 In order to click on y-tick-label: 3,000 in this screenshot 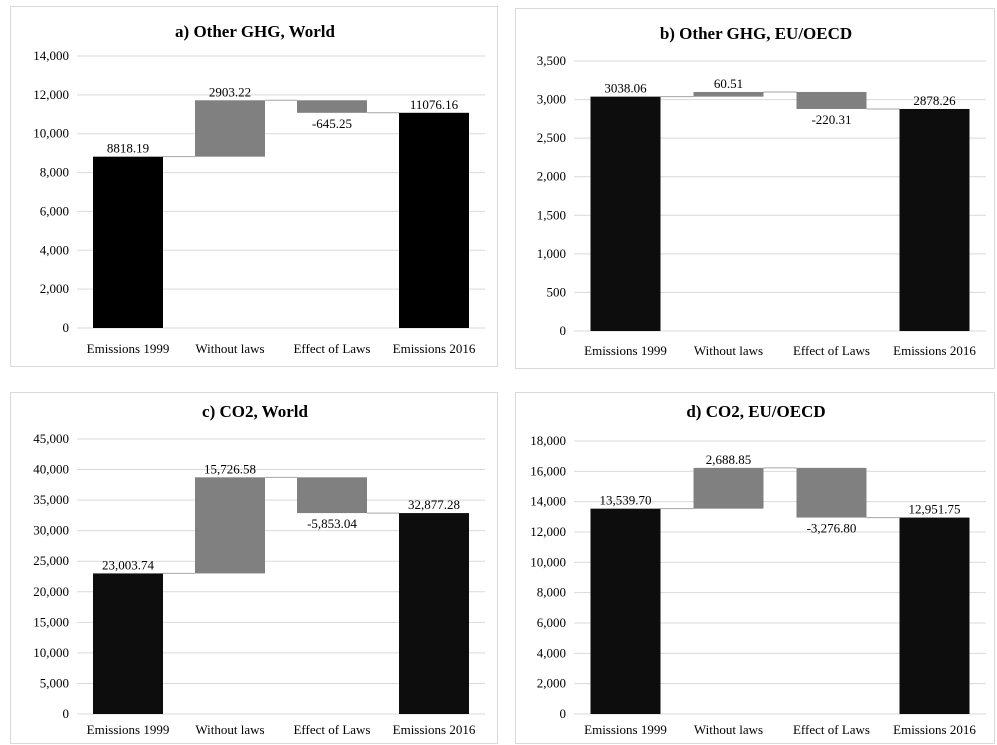, I will do `click(551, 99)`.